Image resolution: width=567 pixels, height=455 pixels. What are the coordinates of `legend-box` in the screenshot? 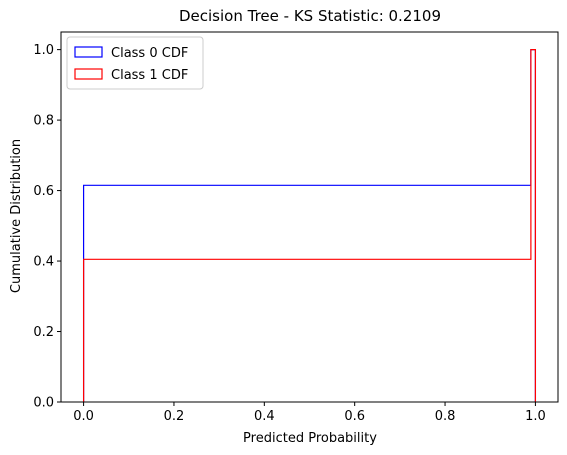 It's located at (135, 63).